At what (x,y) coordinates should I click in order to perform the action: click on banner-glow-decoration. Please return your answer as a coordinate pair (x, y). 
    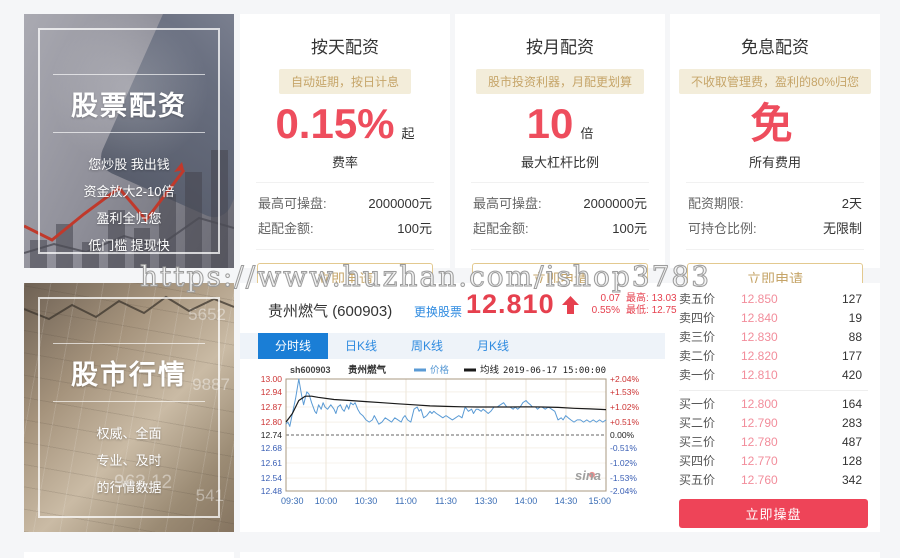
    Looking at the image, I should click on (129, 89).